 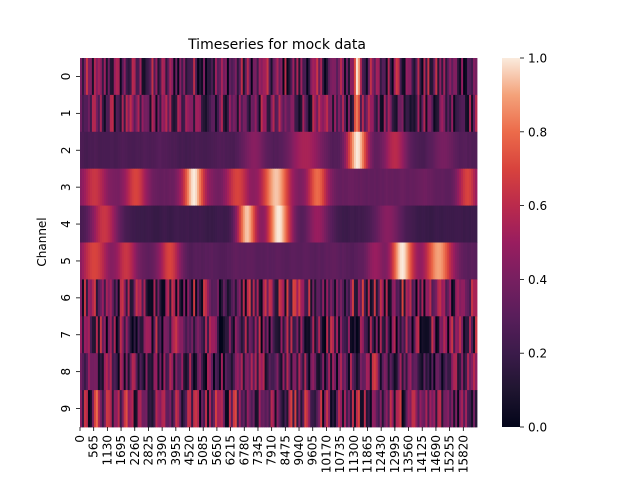 What do you see at coordinates (367, 454) in the screenshot?
I see `x-tick-label: 11865` at bounding box center [367, 454].